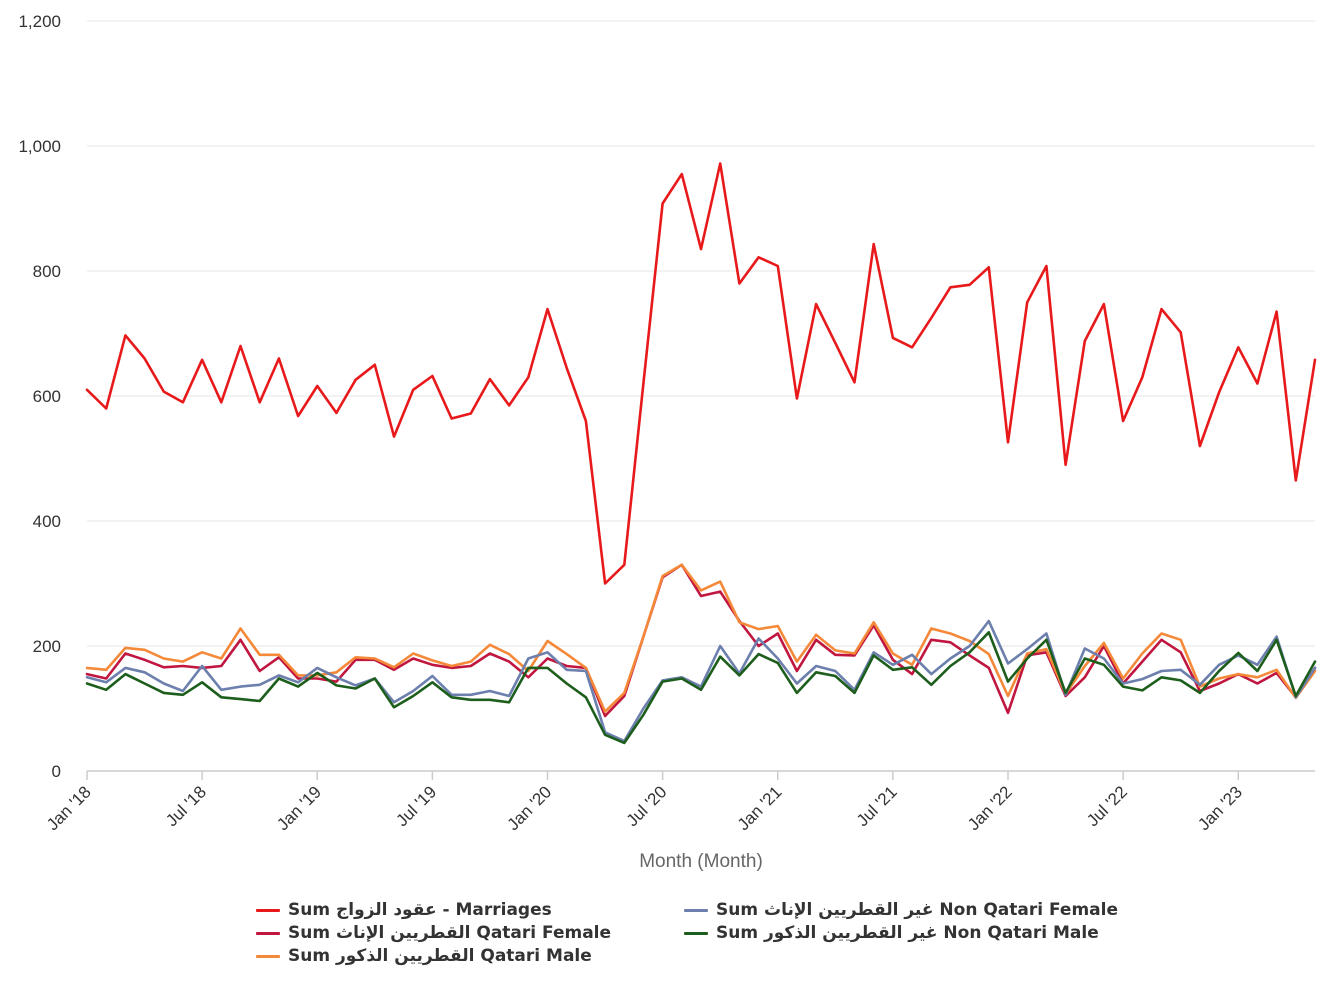  Describe the element at coordinates (39, 21) in the screenshot. I see `y-tick-label: 1,200` at that location.